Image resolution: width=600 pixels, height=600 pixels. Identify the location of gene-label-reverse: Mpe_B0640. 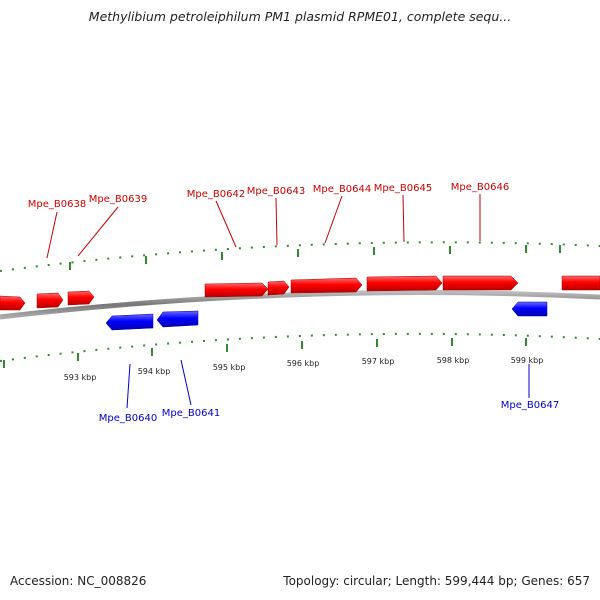
(128, 418).